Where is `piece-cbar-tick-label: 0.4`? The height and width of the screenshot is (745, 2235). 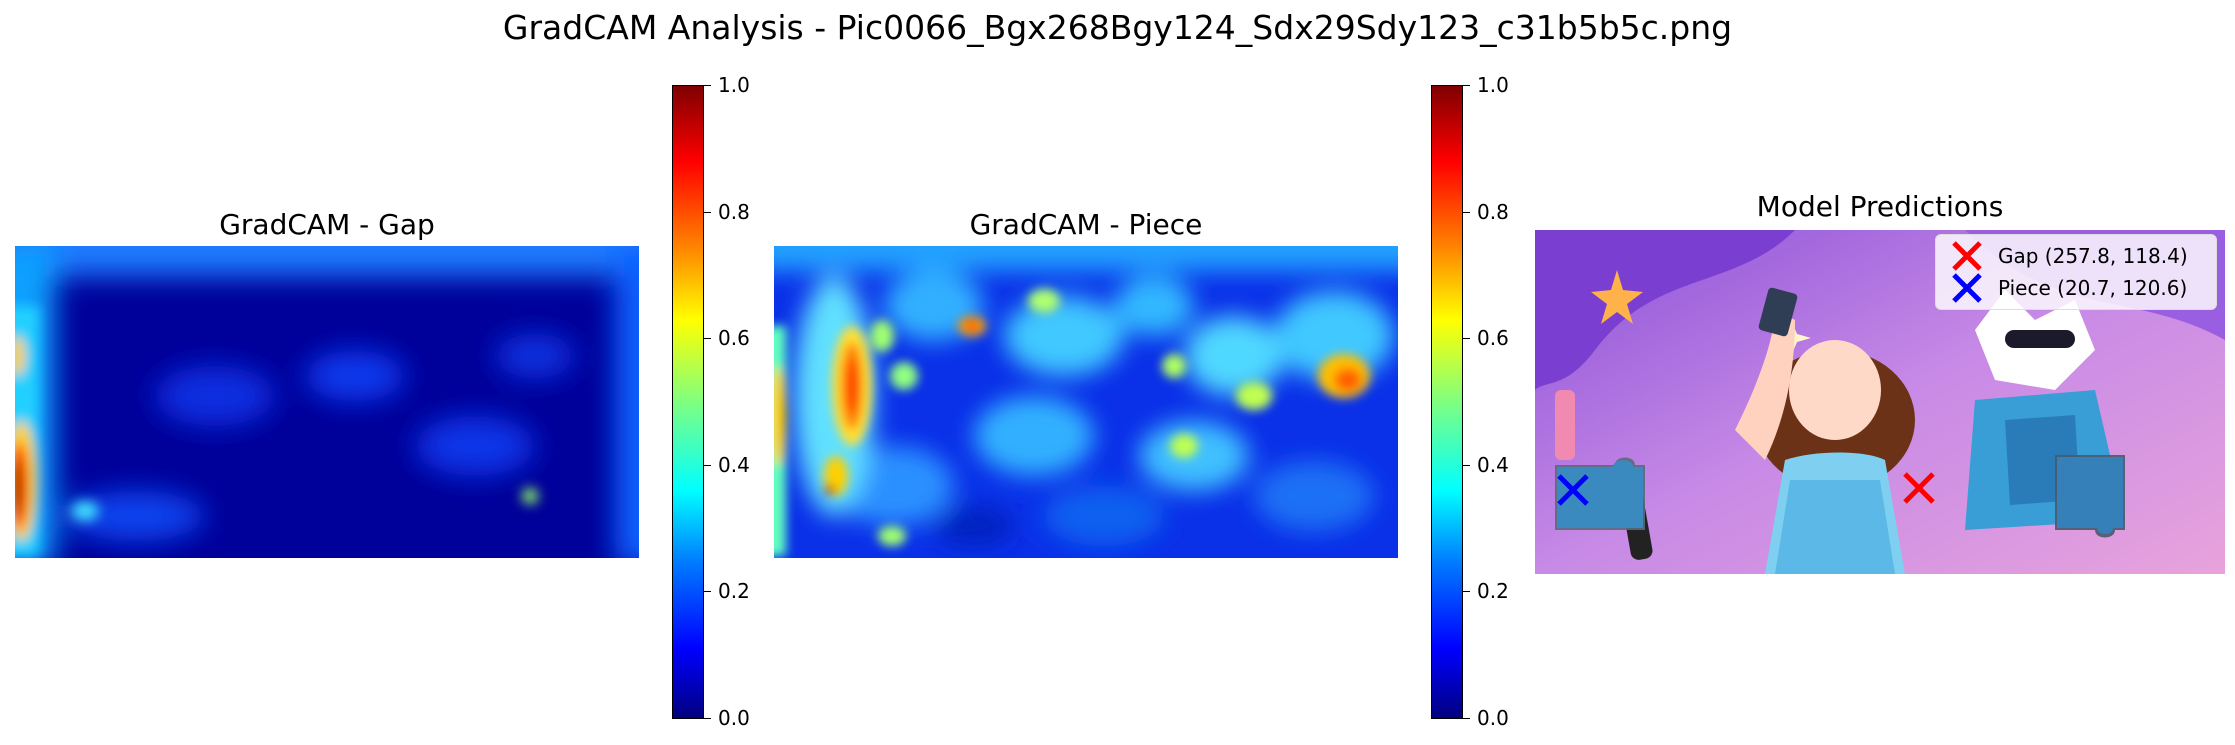 piece-cbar-tick-label: 0.4 is located at coordinates (1493, 465).